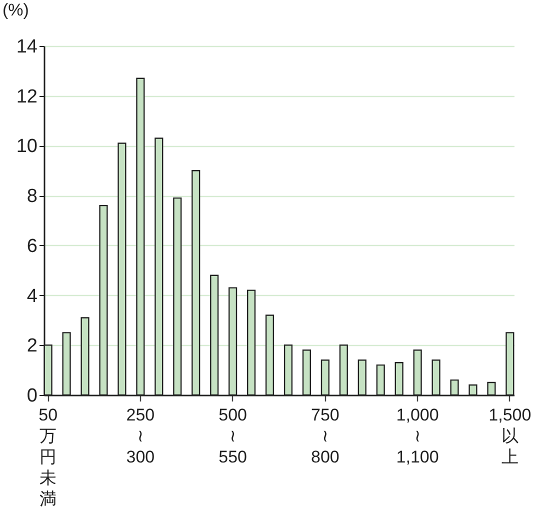 The width and height of the screenshot is (536, 522). Describe the element at coordinates (27, 47) in the screenshot. I see `y-tick-label: 14` at that location.